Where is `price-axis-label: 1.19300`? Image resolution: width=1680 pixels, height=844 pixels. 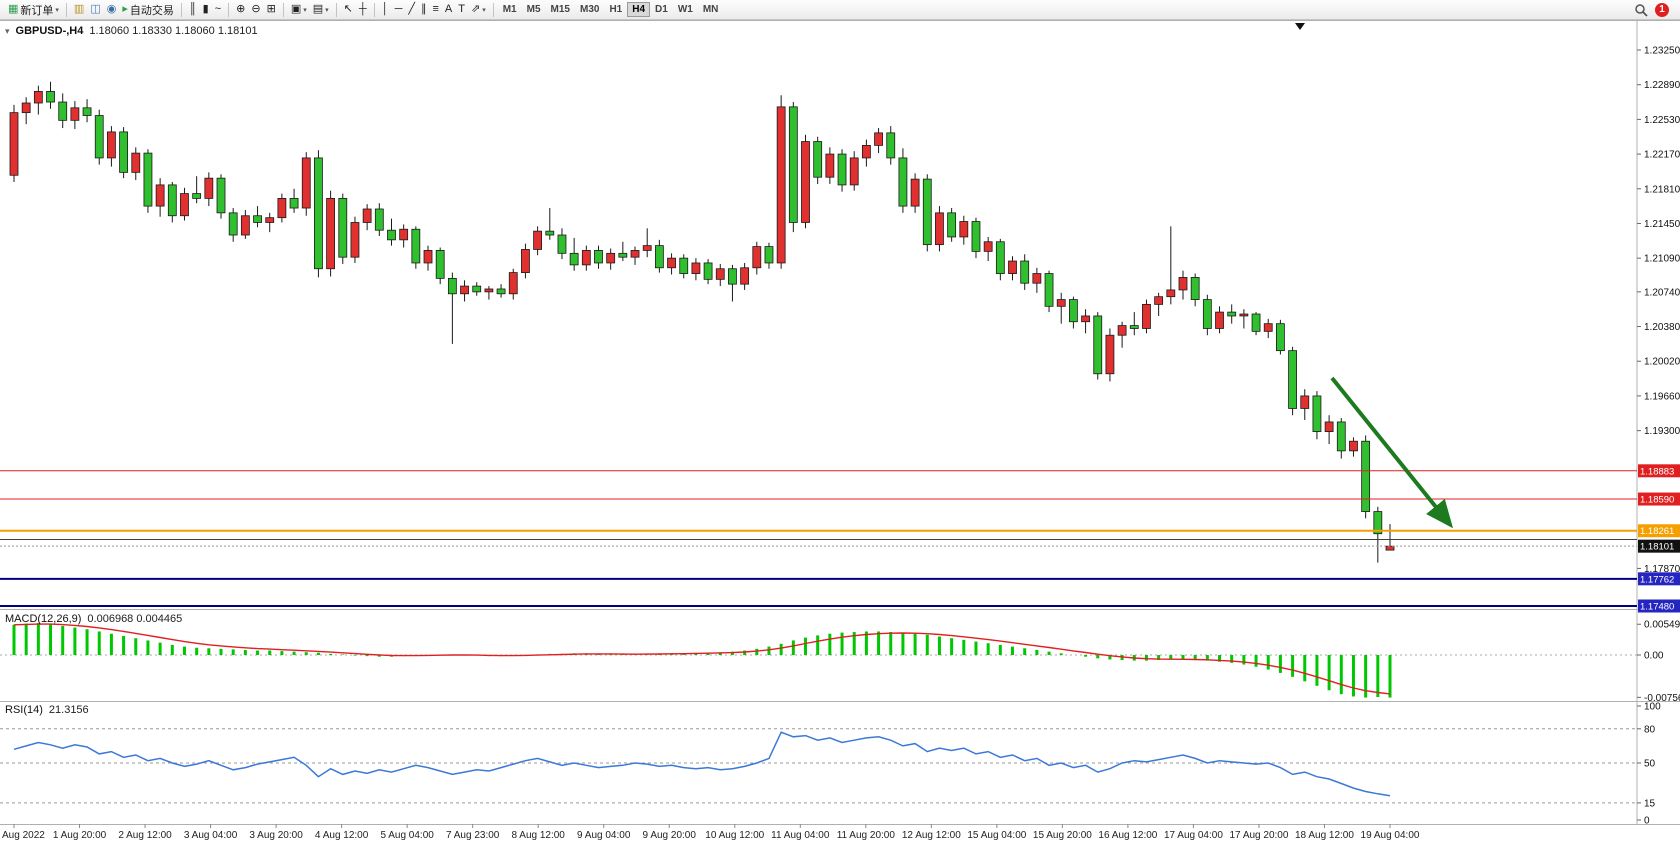 price-axis-label: 1.19300 is located at coordinates (1662, 431).